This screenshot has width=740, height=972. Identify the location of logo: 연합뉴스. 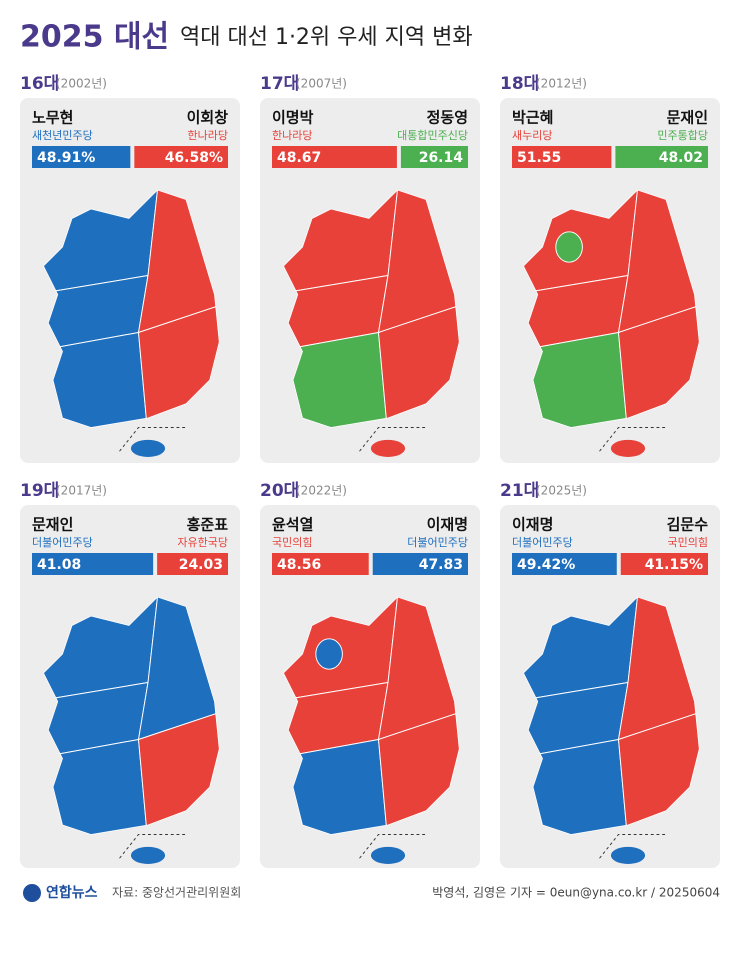
(72, 892).